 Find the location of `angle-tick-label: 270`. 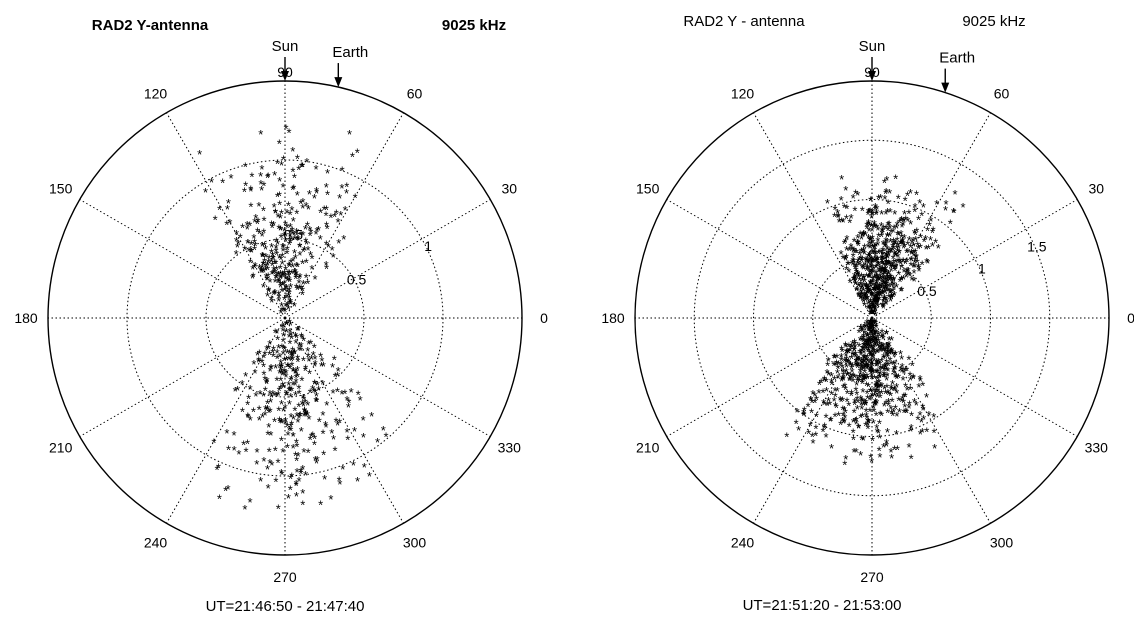

angle-tick-label: 270 is located at coordinates (285, 577).